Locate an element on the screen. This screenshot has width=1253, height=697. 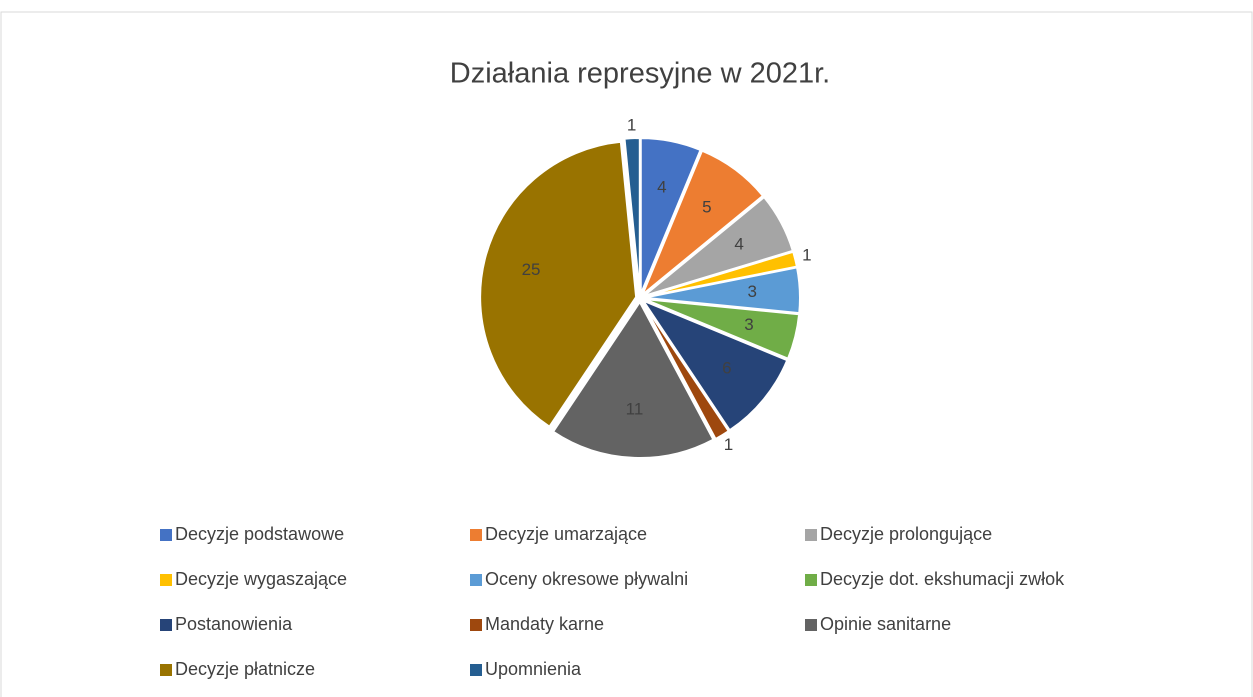
legend-label: Decyzje dot. ekshumacji zwłok is located at coordinates (942, 579).